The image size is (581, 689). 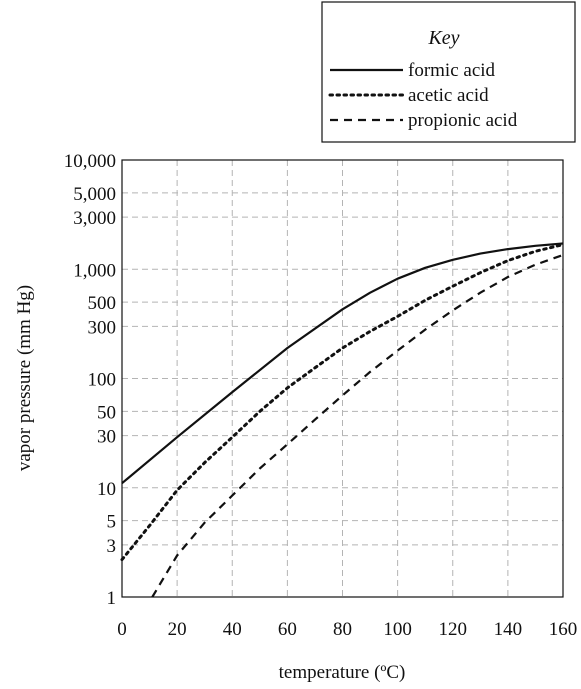 I want to click on y-tick-label: 1, so click(x=112, y=598).